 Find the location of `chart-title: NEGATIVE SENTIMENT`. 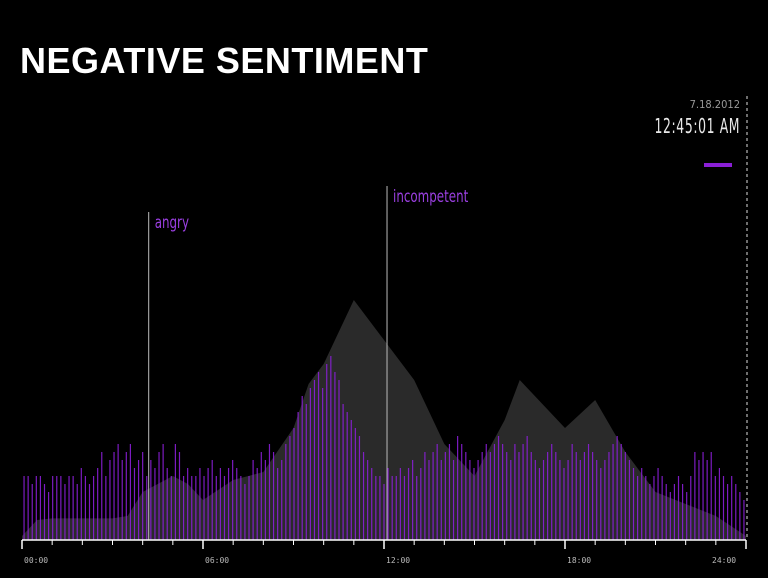

chart-title: NEGATIVE SENTIMENT is located at coordinates (224, 60).